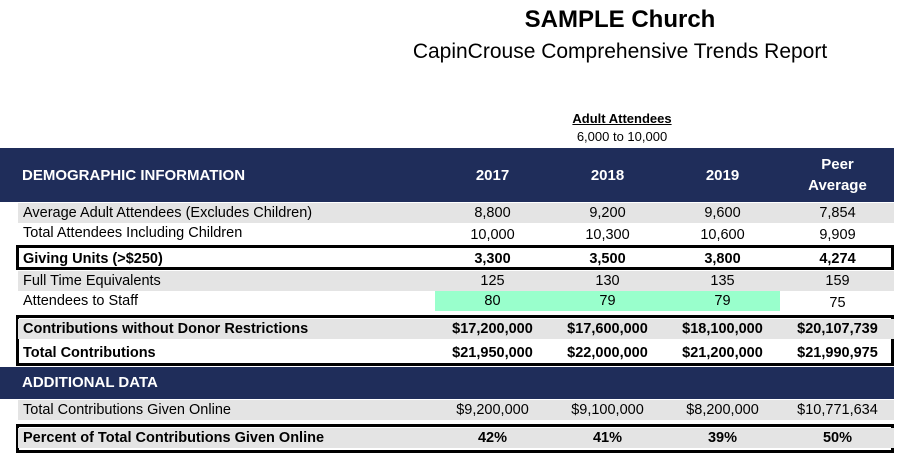 The image size is (901, 460). Describe the element at coordinates (492, 213) in the screenshot. I see `cell-2017: 8,800` at that location.